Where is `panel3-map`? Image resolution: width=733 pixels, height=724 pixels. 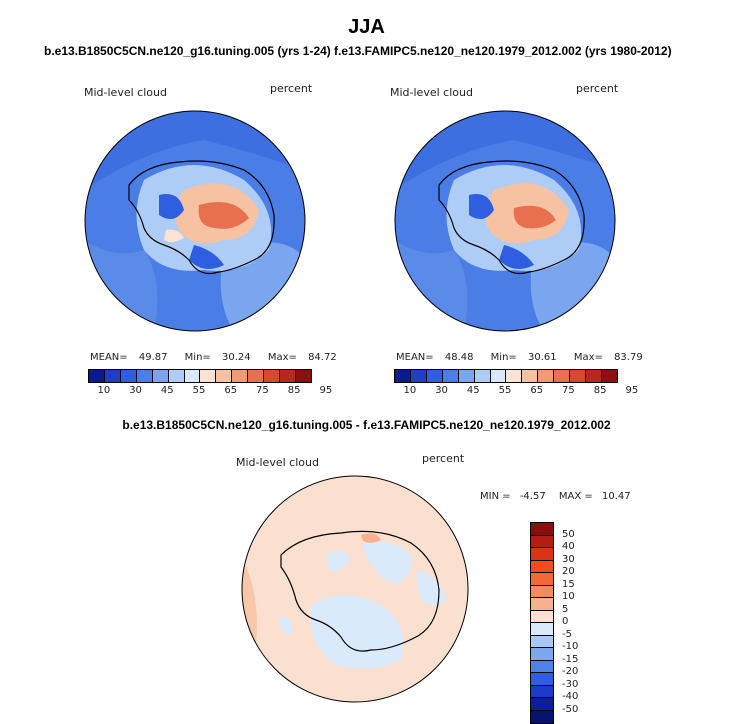
panel3-map is located at coordinates (355, 589).